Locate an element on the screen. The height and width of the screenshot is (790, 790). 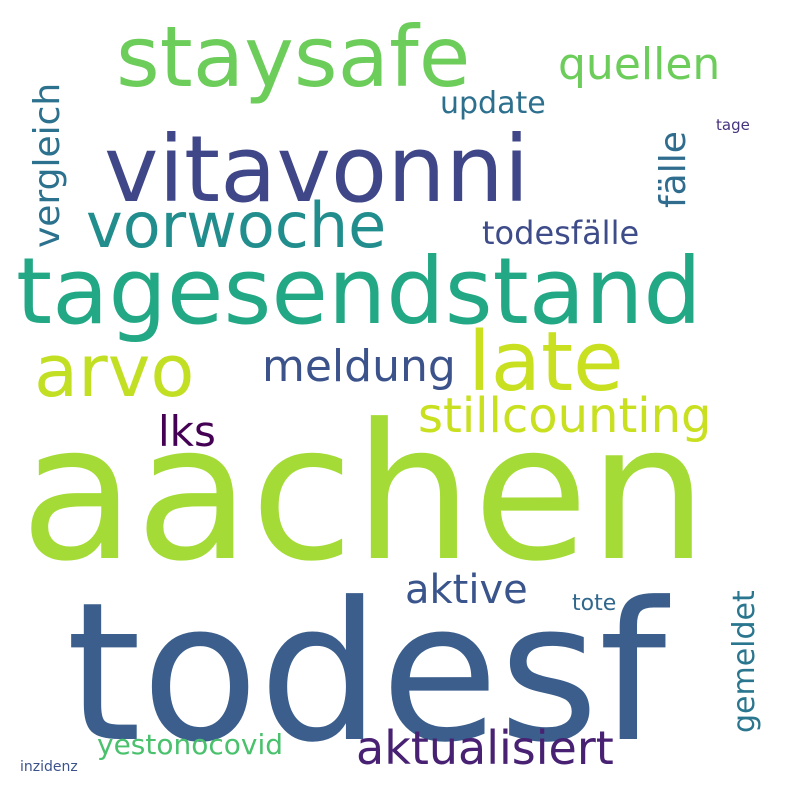
word-tote: tote is located at coordinates (594, 603).